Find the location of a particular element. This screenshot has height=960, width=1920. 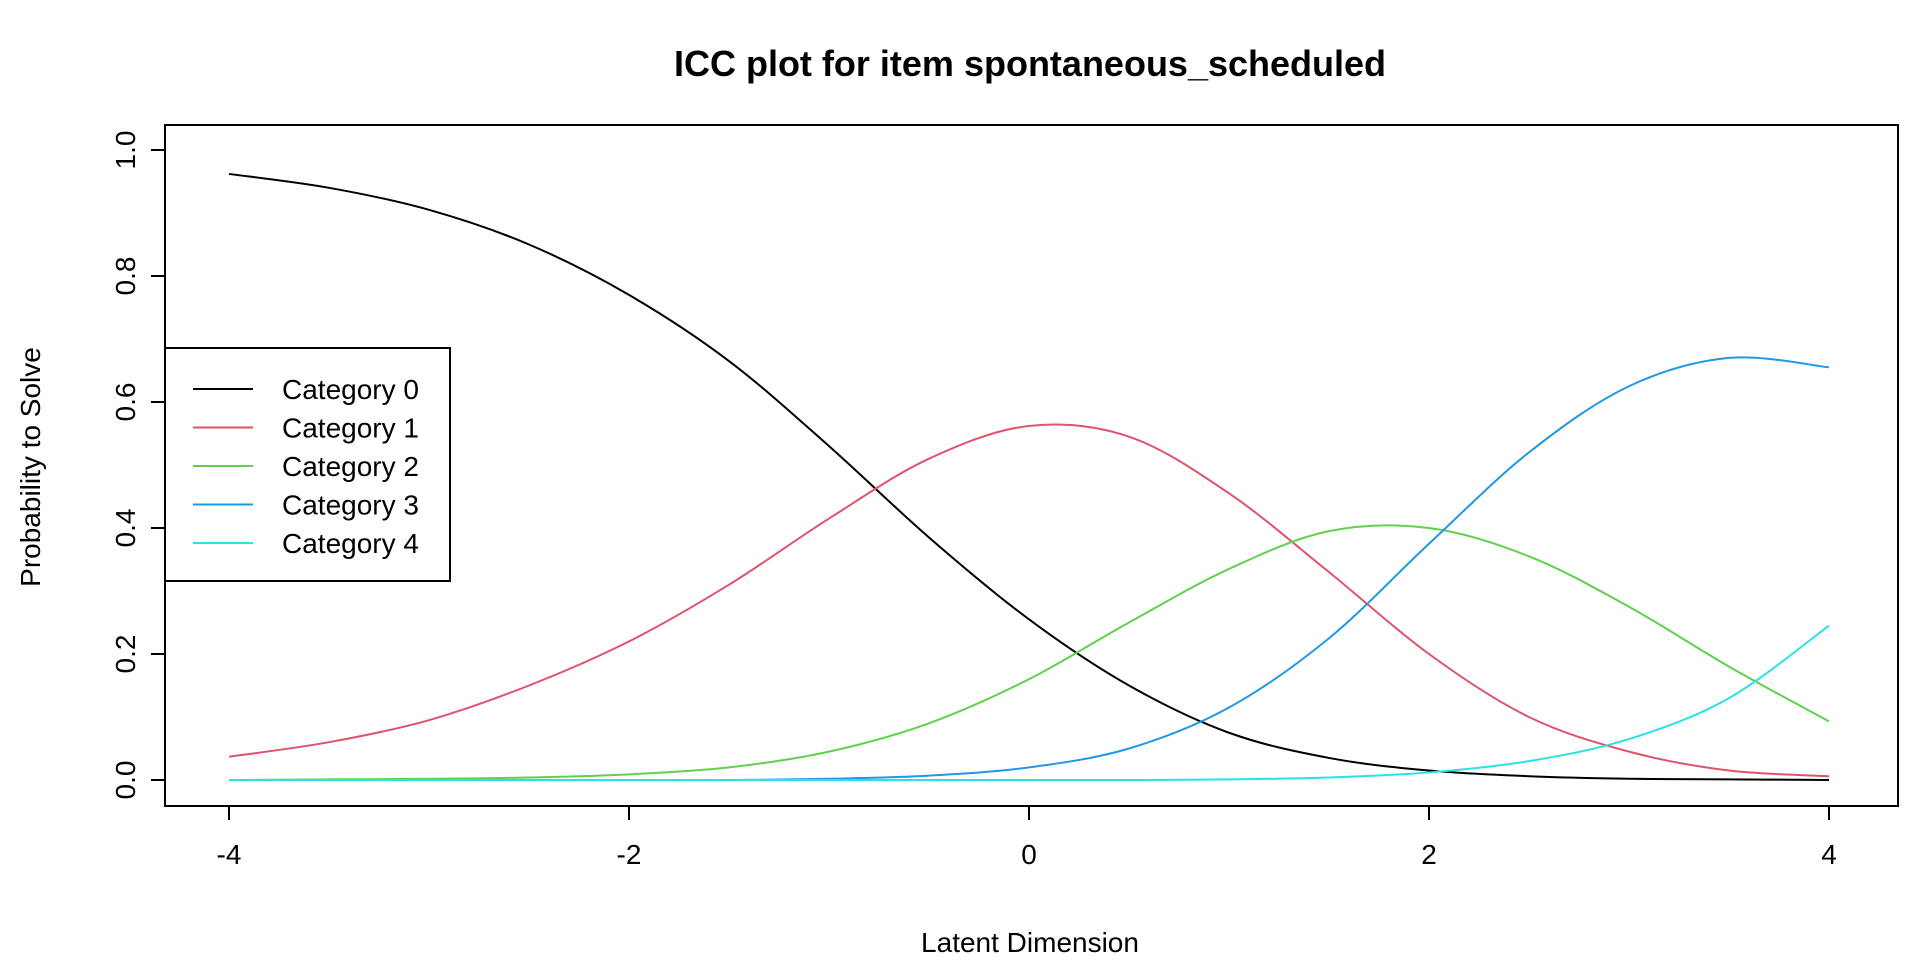

y-tick-label: 0.8 is located at coordinates (125, 276).